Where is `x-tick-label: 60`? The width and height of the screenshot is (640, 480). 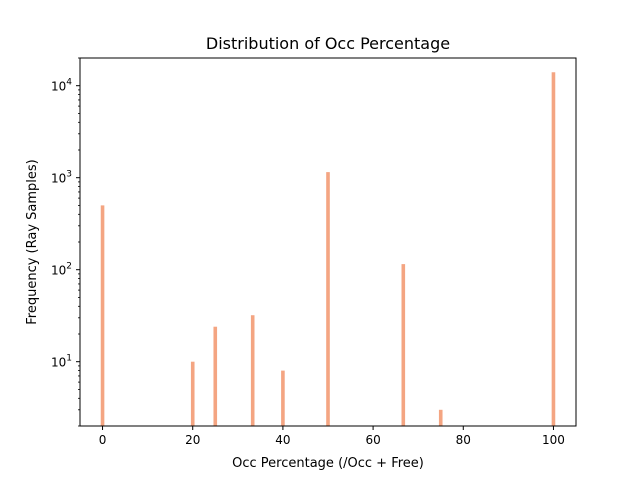 x-tick-label: 60 is located at coordinates (372, 440).